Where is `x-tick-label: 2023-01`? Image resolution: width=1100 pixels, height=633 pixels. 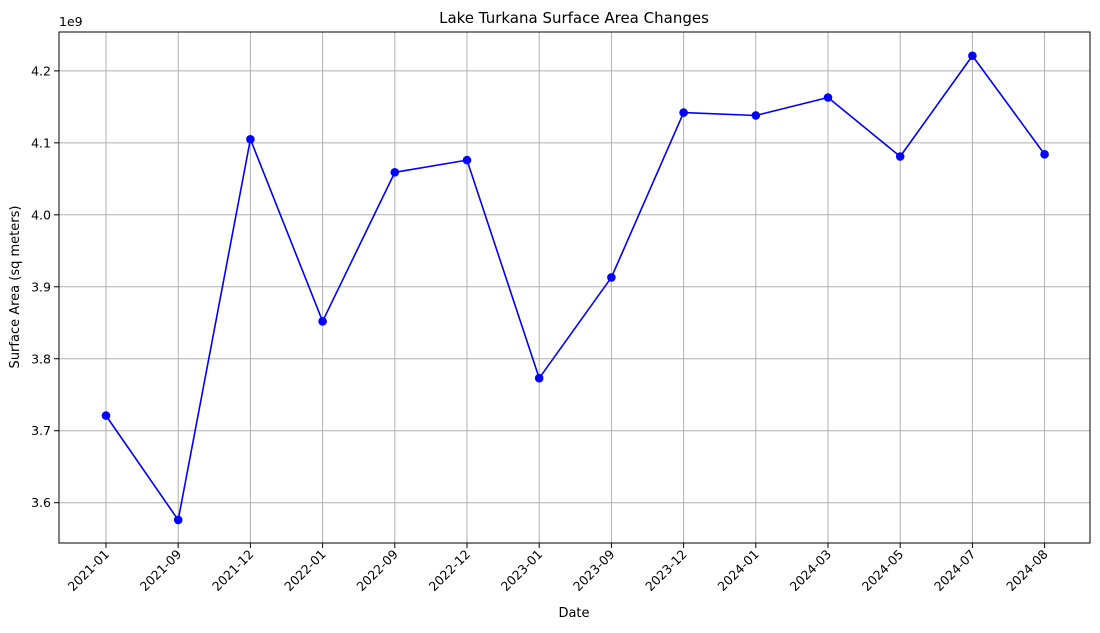
x-tick-label: 2023-01 is located at coordinates (522, 571).